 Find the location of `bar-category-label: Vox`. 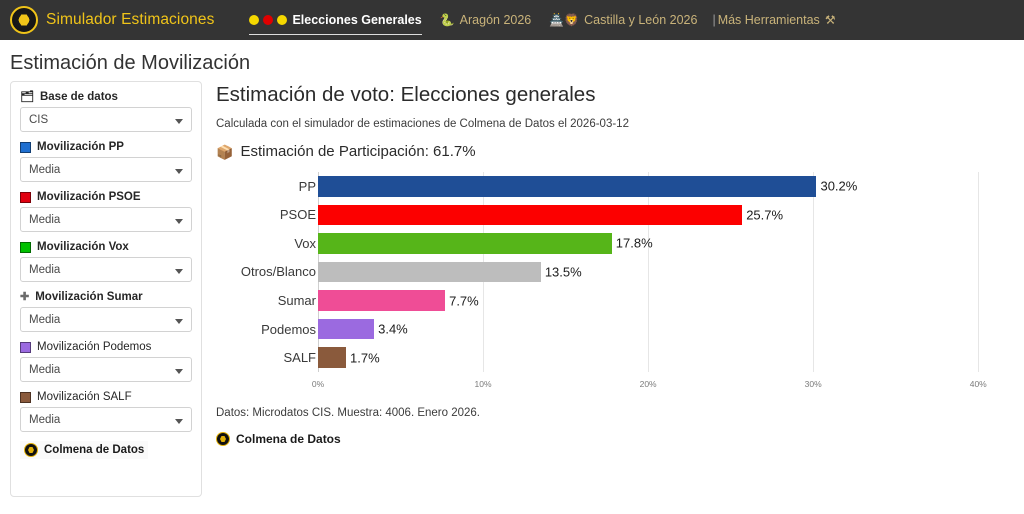

bar-category-label: Vox is located at coordinates (305, 243).